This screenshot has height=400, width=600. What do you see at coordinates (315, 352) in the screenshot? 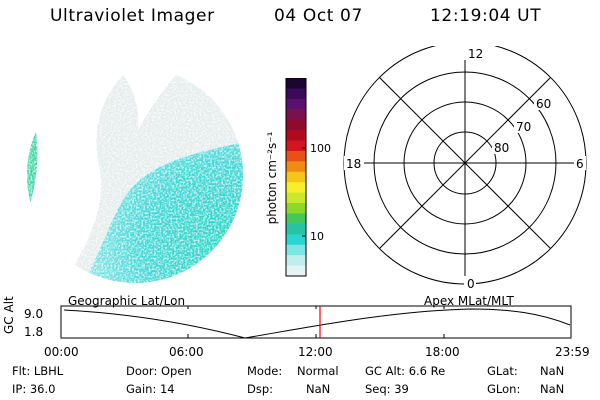
I see `x-tick-1200: 12:00` at bounding box center [315, 352].